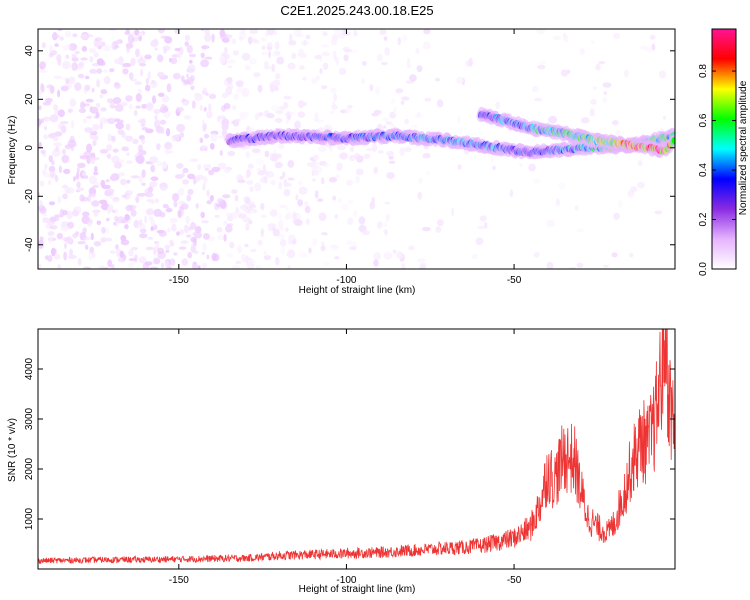 The image size is (750, 600). I want to click on x-tick-label: -100, so click(346, 280).